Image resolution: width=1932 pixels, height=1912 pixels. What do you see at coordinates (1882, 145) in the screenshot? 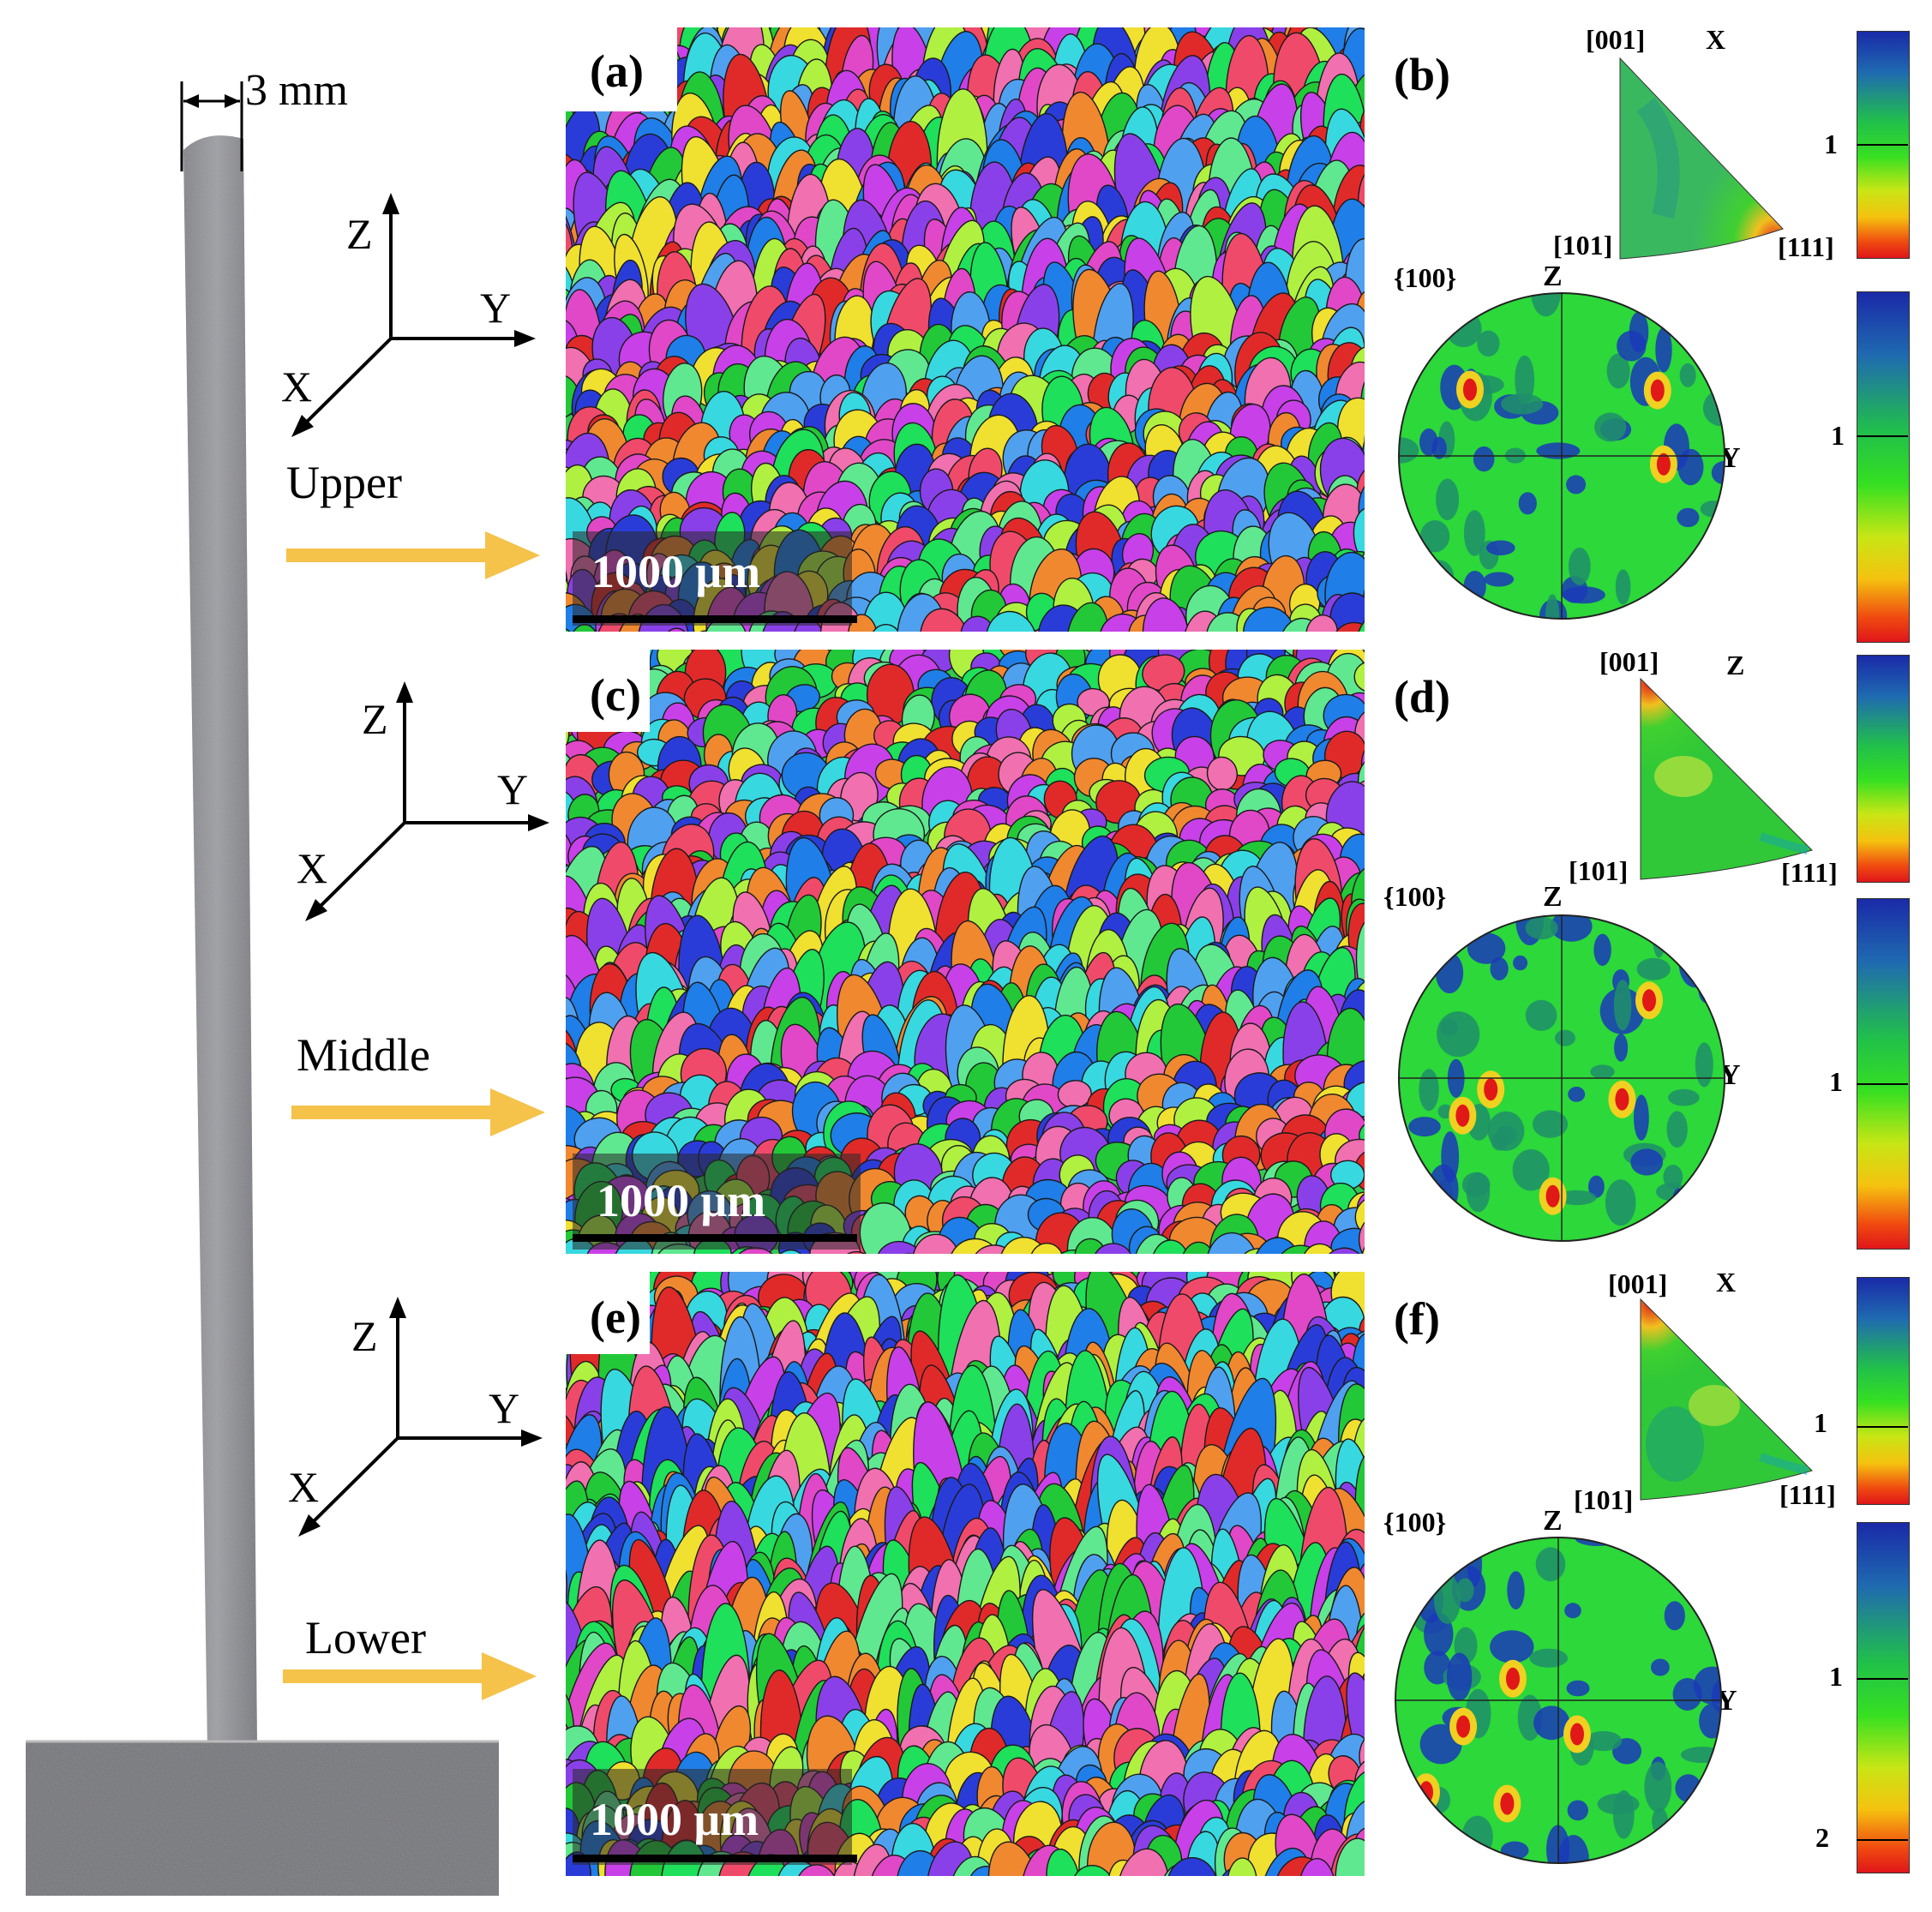
I see `ipf-colorbar-tick-b` at bounding box center [1882, 145].